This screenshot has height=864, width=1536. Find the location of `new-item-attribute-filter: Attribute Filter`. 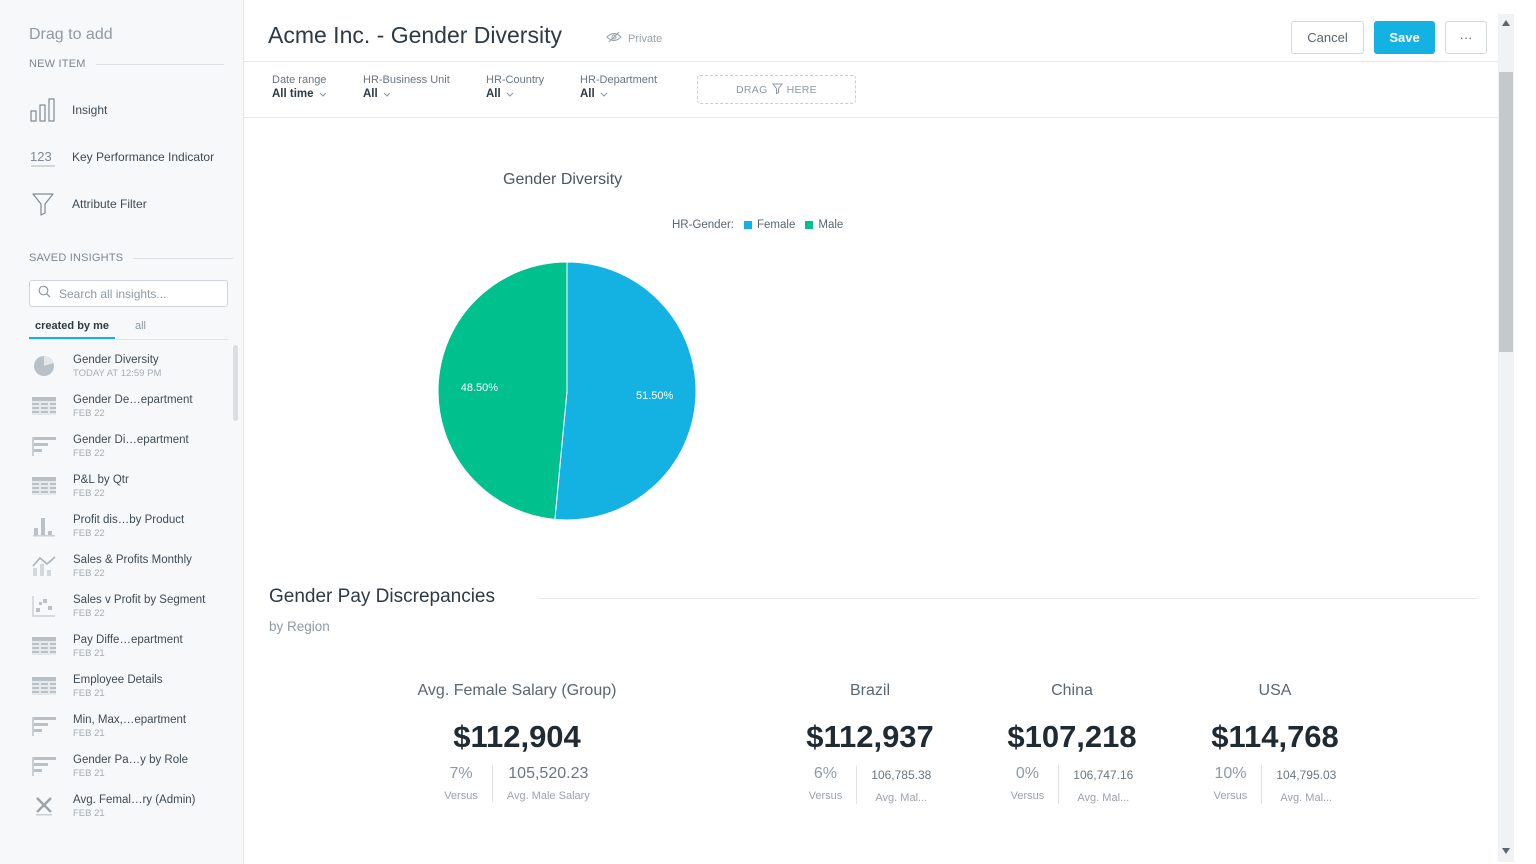

new-item-attribute-filter: Attribute Filter is located at coordinates (129, 204).